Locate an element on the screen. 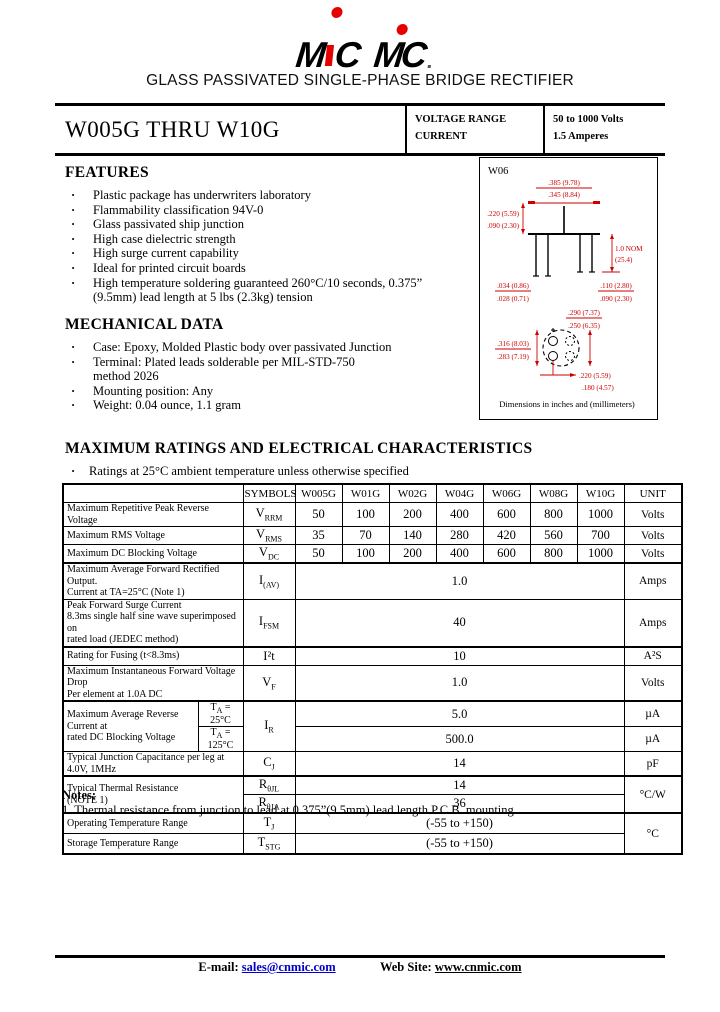  header-cell: W08G is located at coordinates (553, 493).